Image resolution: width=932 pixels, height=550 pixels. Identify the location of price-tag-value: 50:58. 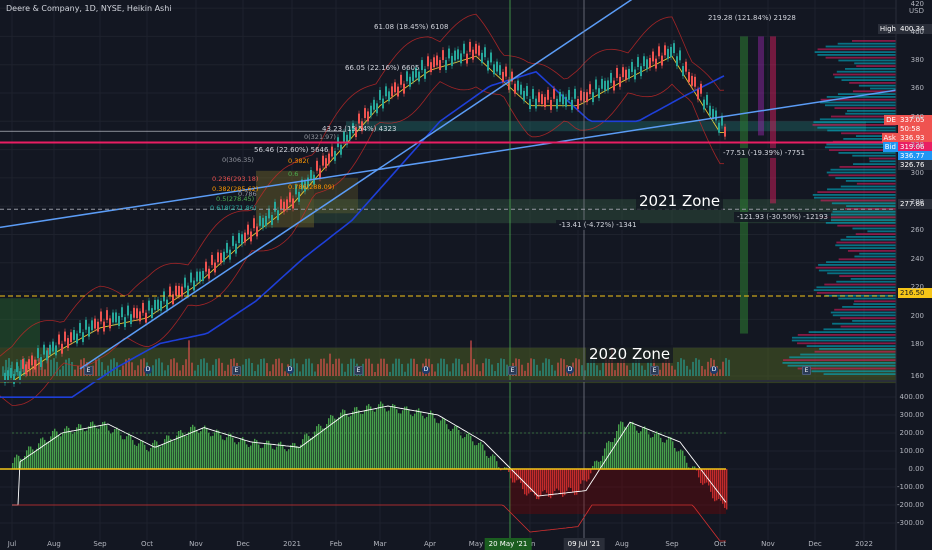
(915, 129).